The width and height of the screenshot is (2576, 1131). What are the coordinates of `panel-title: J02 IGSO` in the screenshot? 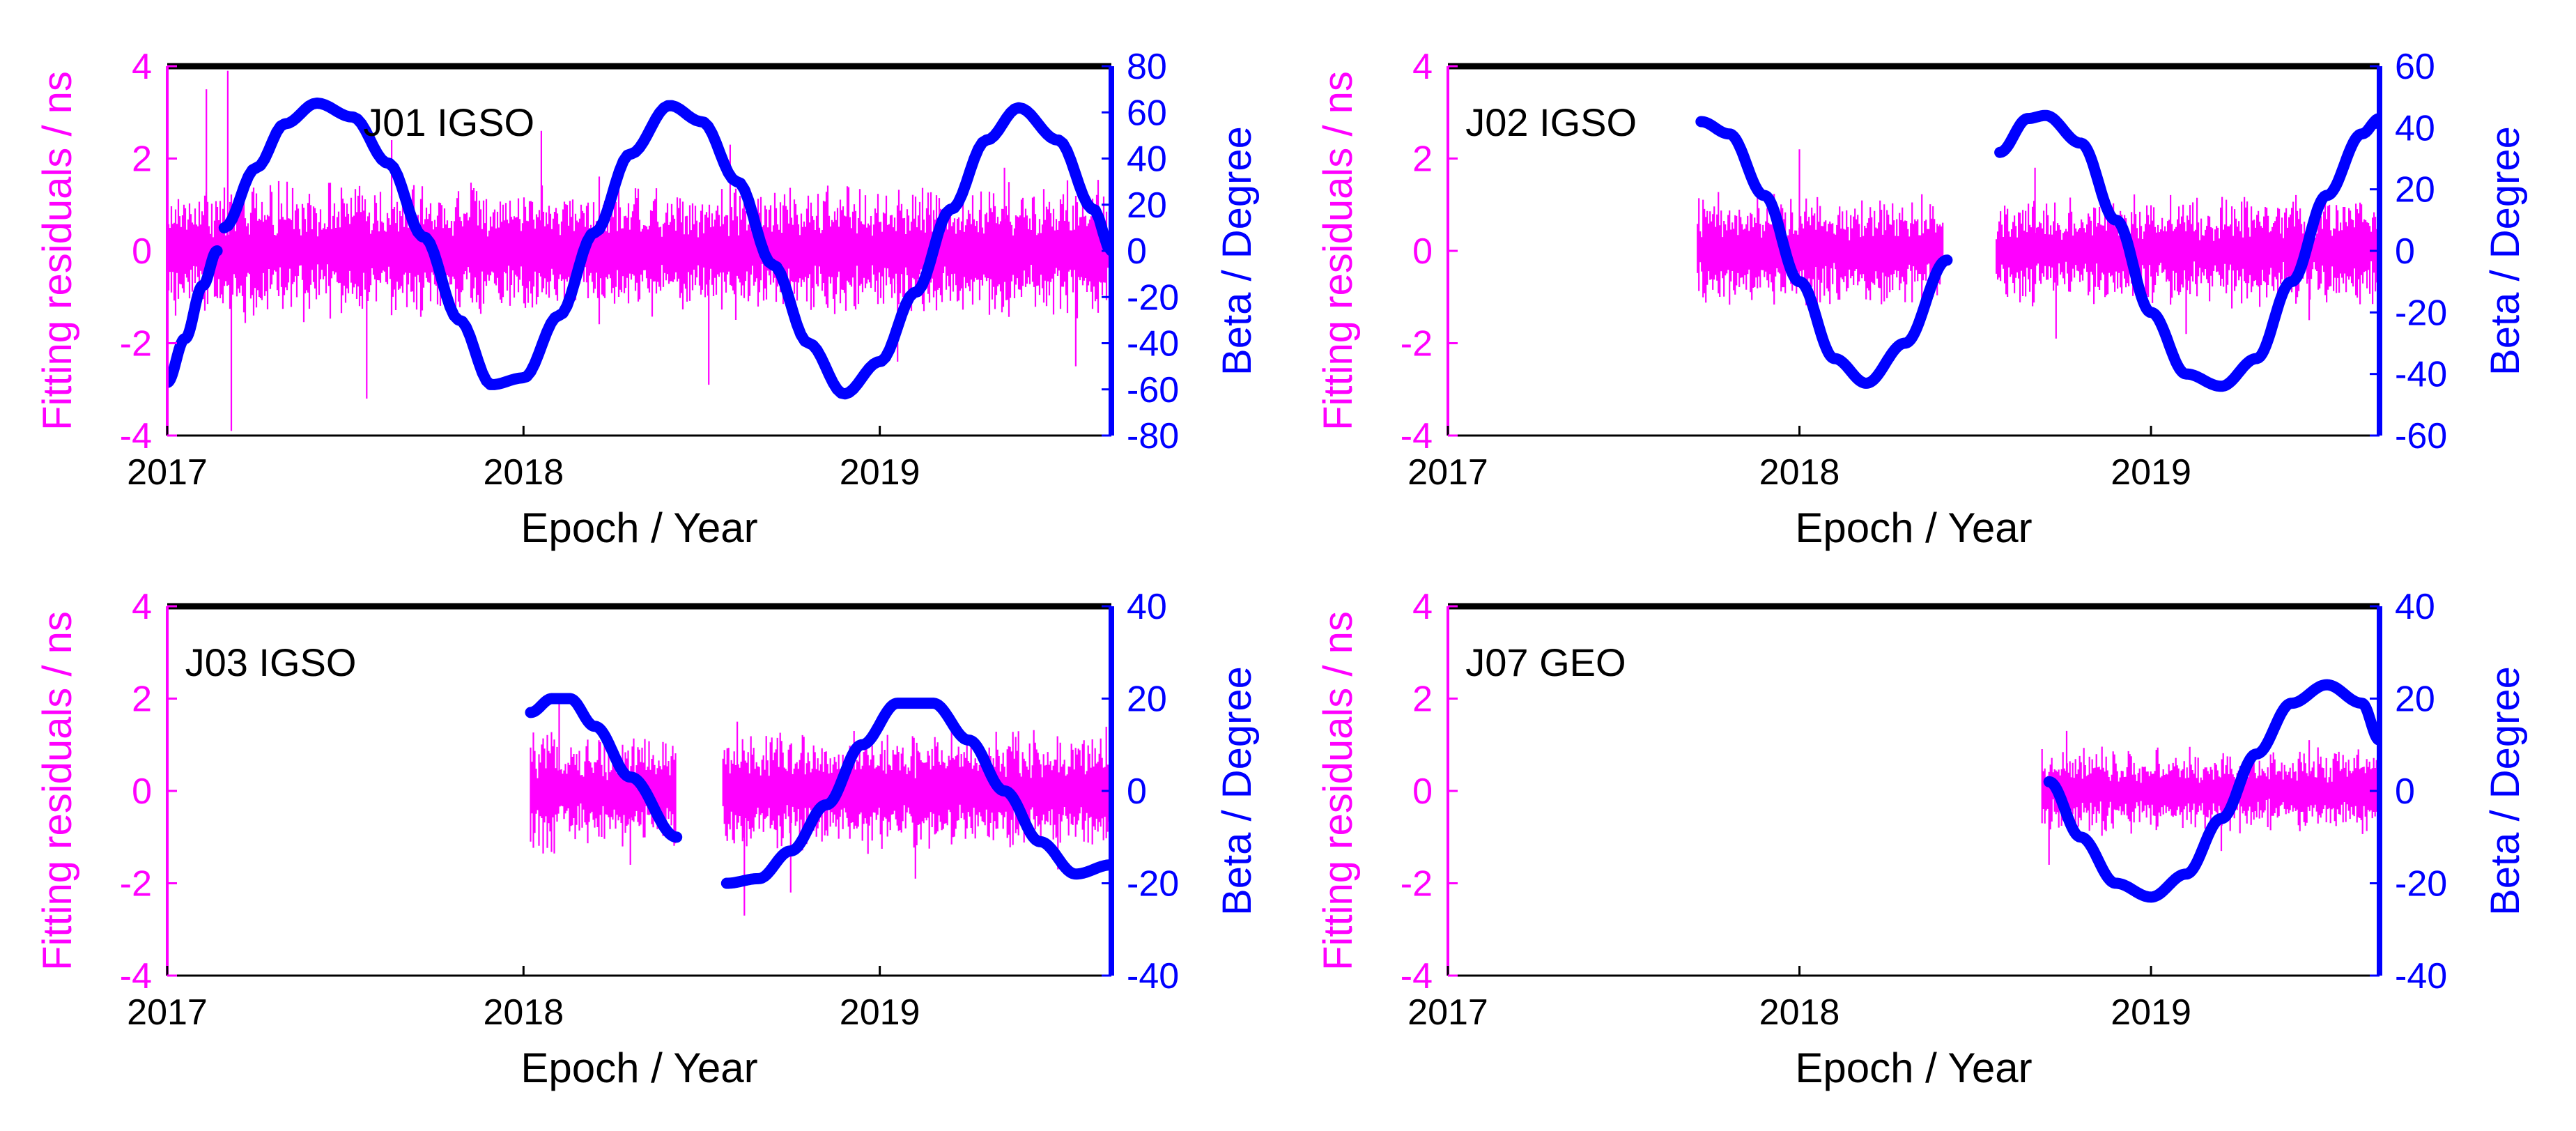 It's located at (1551, 122).